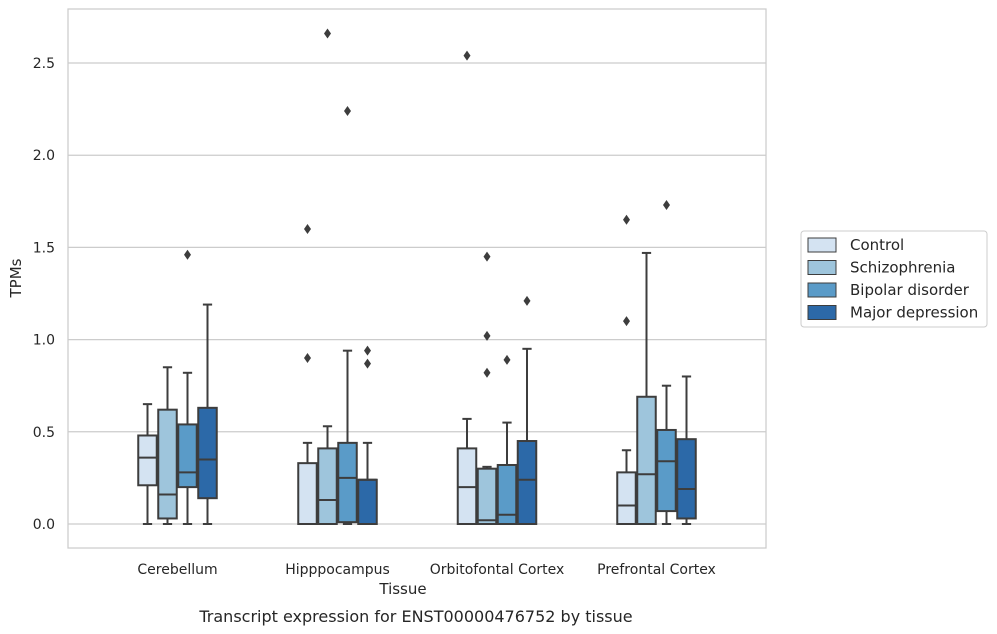 This screenshot has width=997, height=634. What do you see at coordinates (44, 64) in the screenshot?
I see `y-tick-label: 2.5` at bounding box center [44, 64].